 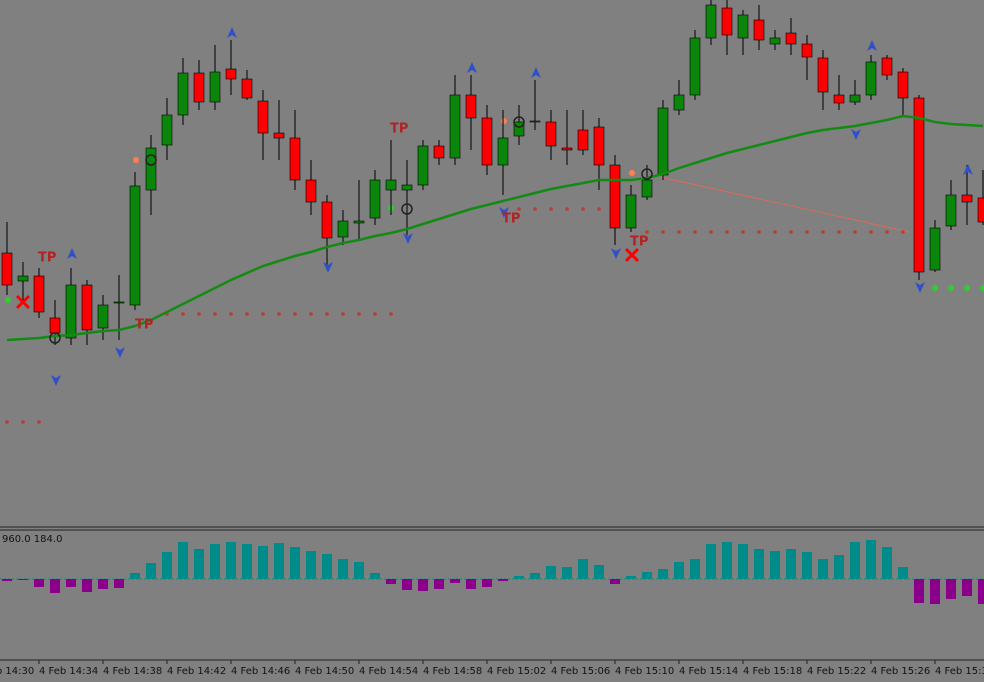 I want to click on exit-marker, so click(x=647, y=174).